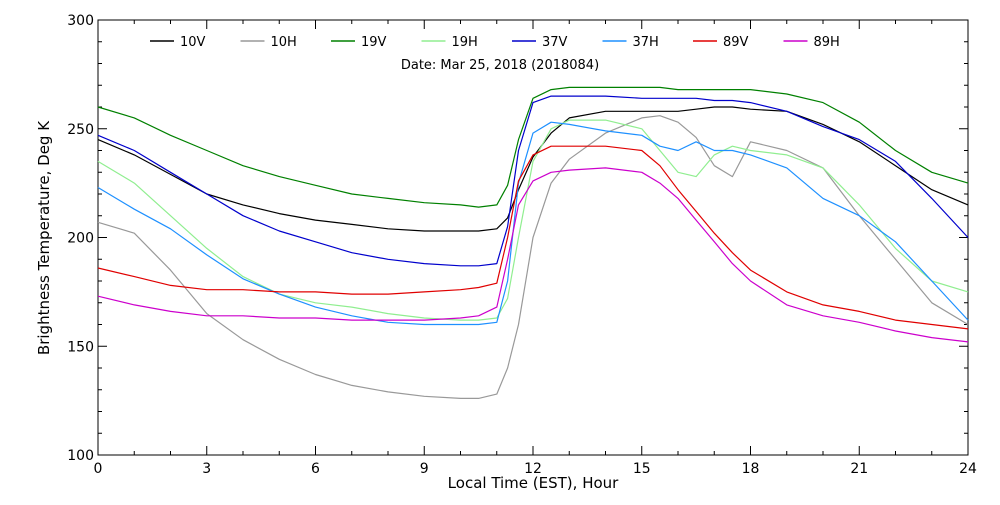  Describe the element at coordinates (533, 483) in the screenshot. I see `x-axis-title: Local Time (EST), Hour` at that location.